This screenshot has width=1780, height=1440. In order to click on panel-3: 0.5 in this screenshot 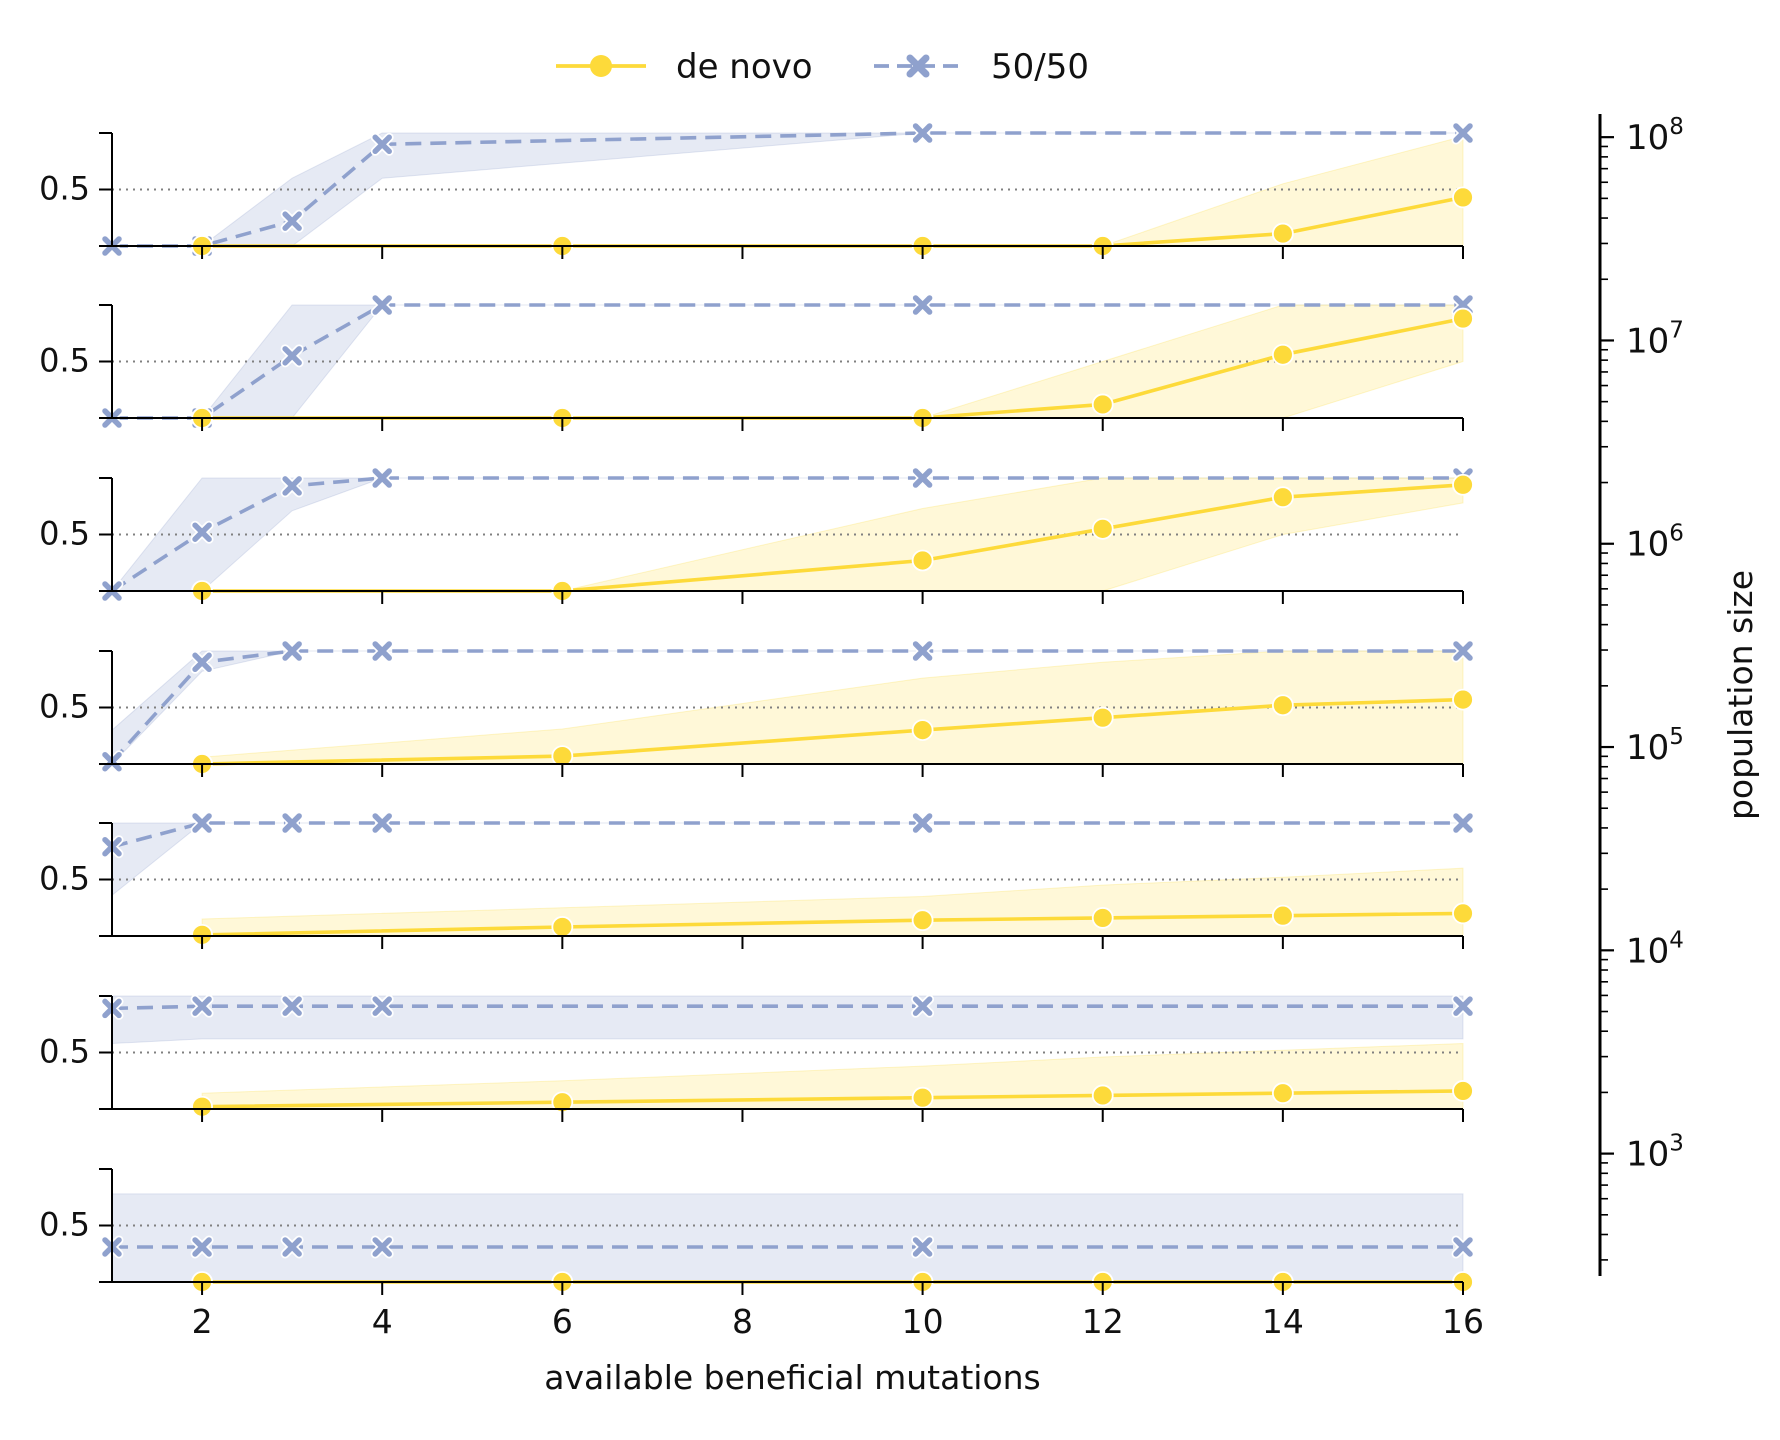, I will do `click(757, 535)`.